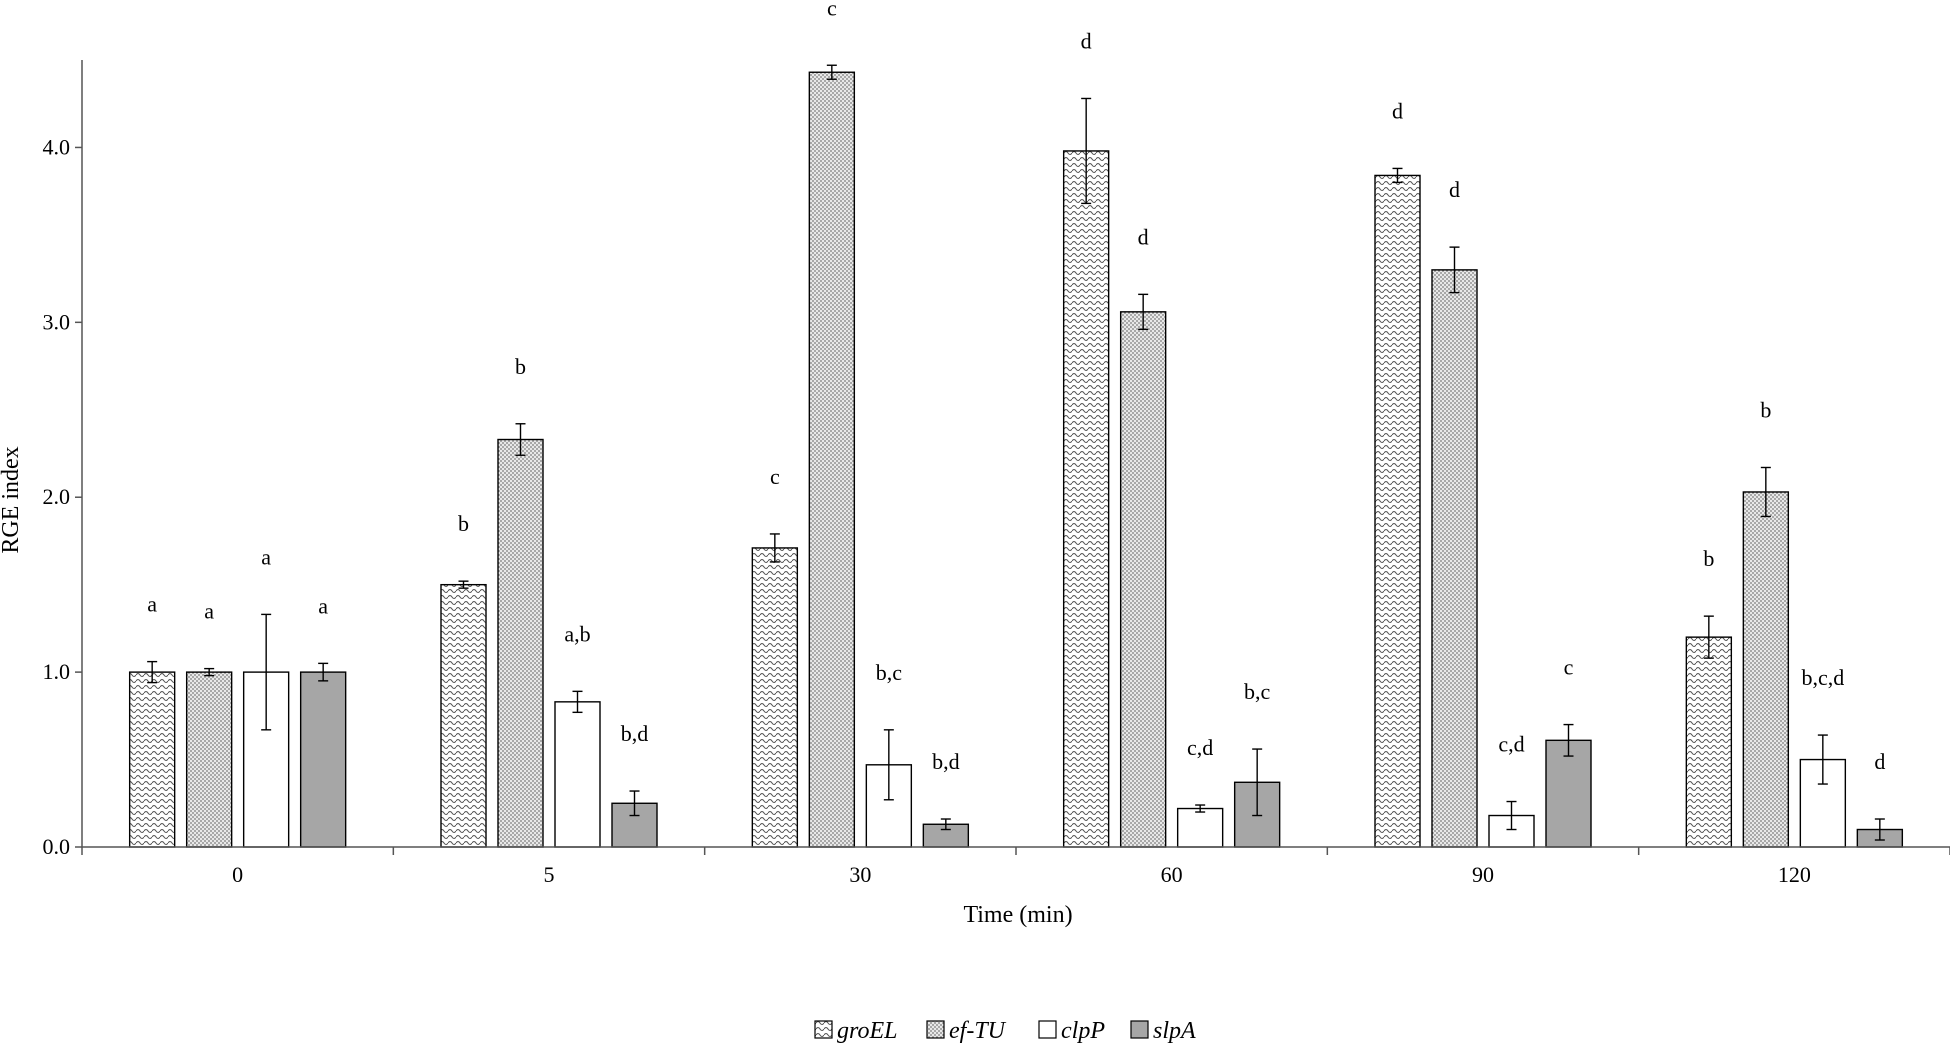 The width and height of the screenshot is (1950, 1055). Describe the element at coordinates (1257, 691) in the screenshot. I see `sig-label-slpA-60: b,c` at that location.